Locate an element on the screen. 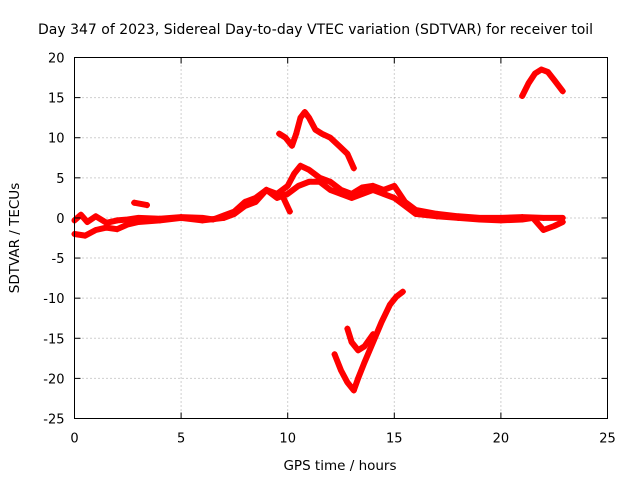 The height and width of the screenshot is (480, 640). x-axis-label: GPS time / hours is located at coordinates (339, 466).